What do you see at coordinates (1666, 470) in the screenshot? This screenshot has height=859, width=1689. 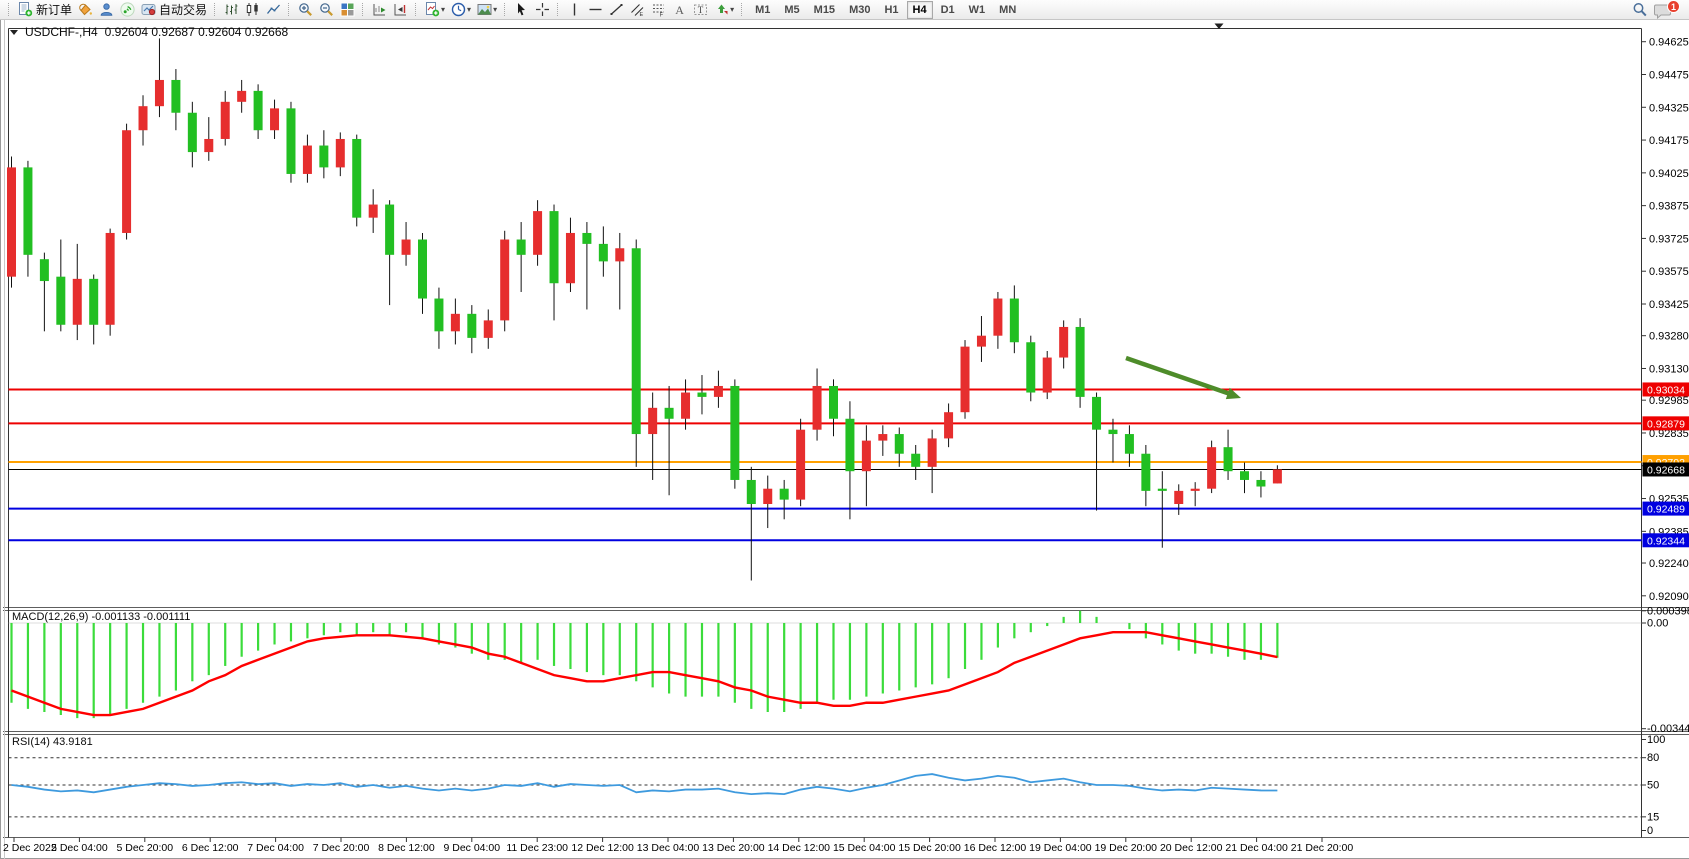 I see `svg-text: 0.92668` at bounding box center [1666, 470].